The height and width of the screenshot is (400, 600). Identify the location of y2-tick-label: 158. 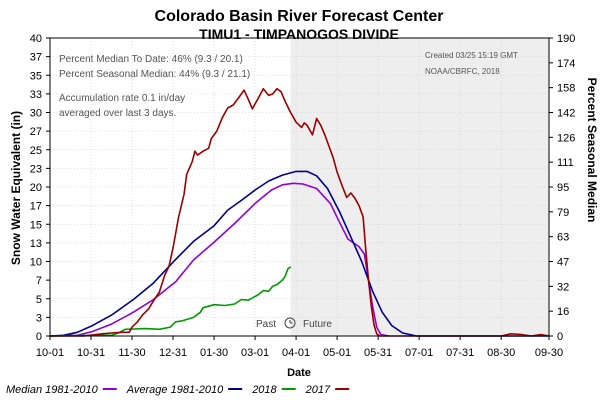
(566, 89).